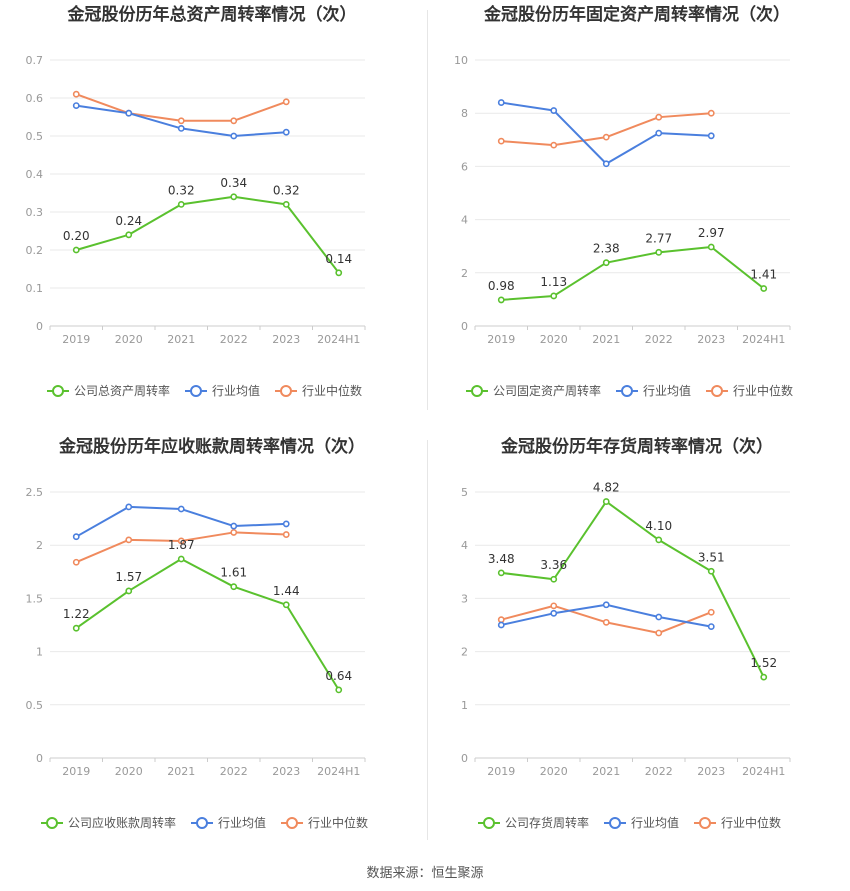  What do you see at coordinates (233, 183) in the screenshot?
I see `data-label: 0.34` at bounding box center [233, 183].